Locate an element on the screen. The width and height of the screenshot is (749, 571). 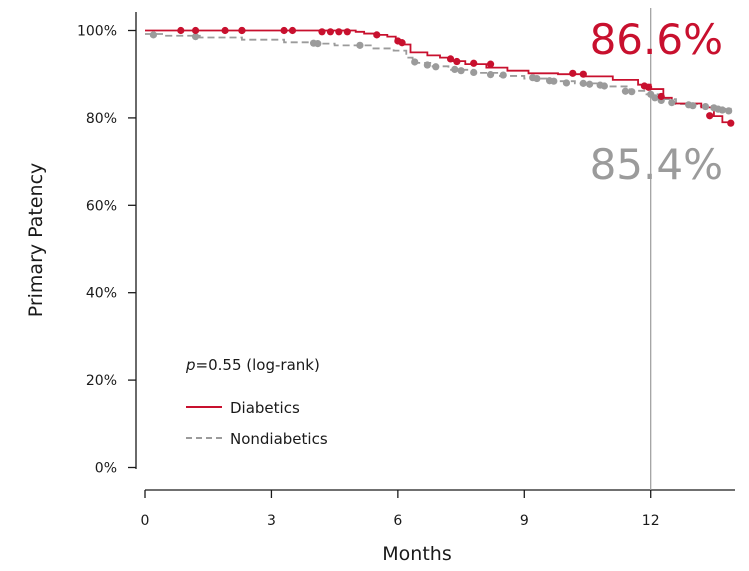
p-value-annotation: p=0.55 (log-rank) is located at coordinates (252, 365).